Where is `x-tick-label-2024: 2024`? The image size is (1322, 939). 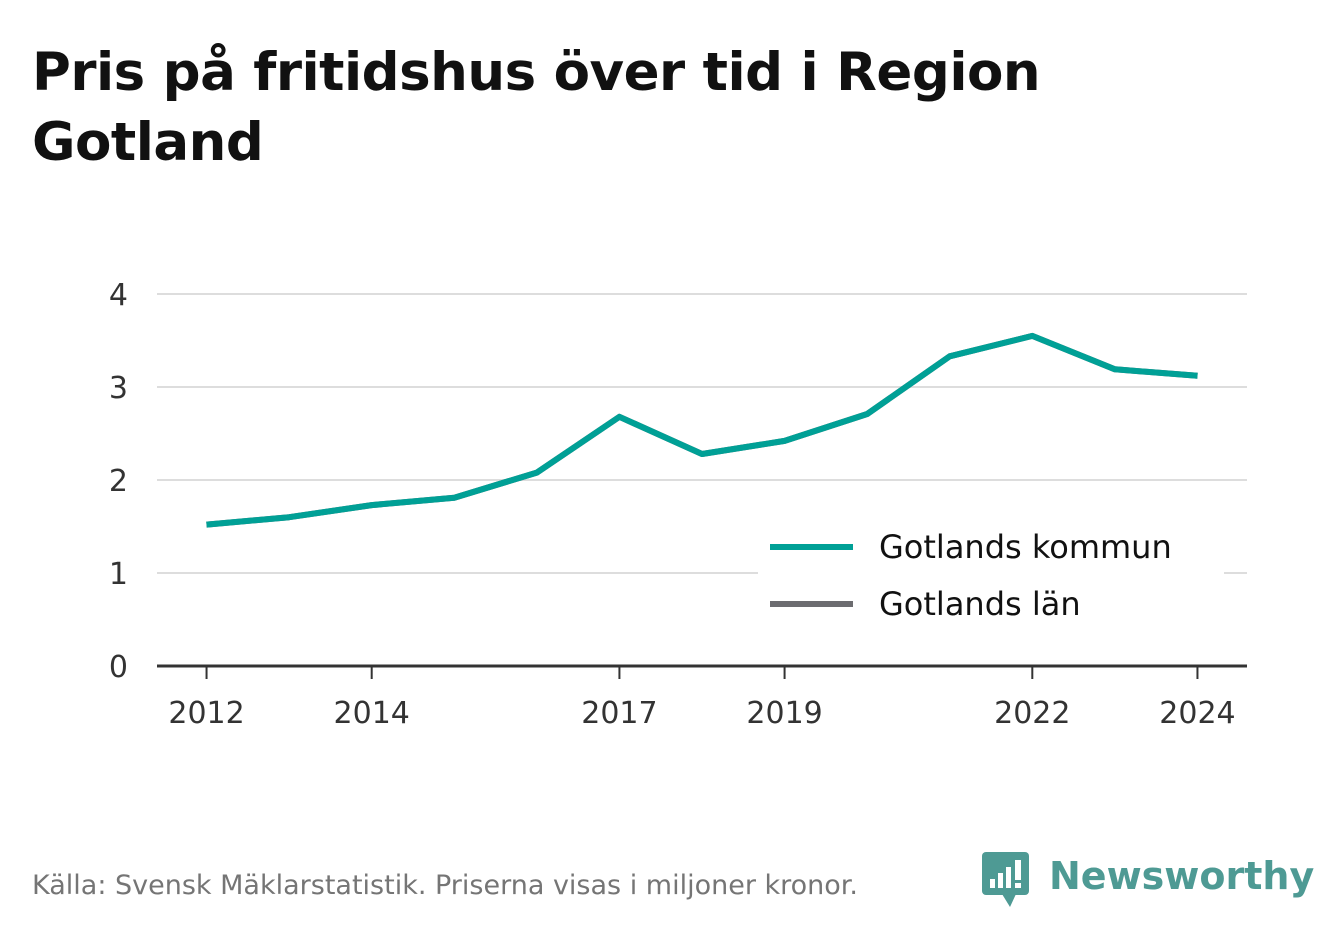 x-tick-label-2024: 2024 is located at coordinates (1197, 713).